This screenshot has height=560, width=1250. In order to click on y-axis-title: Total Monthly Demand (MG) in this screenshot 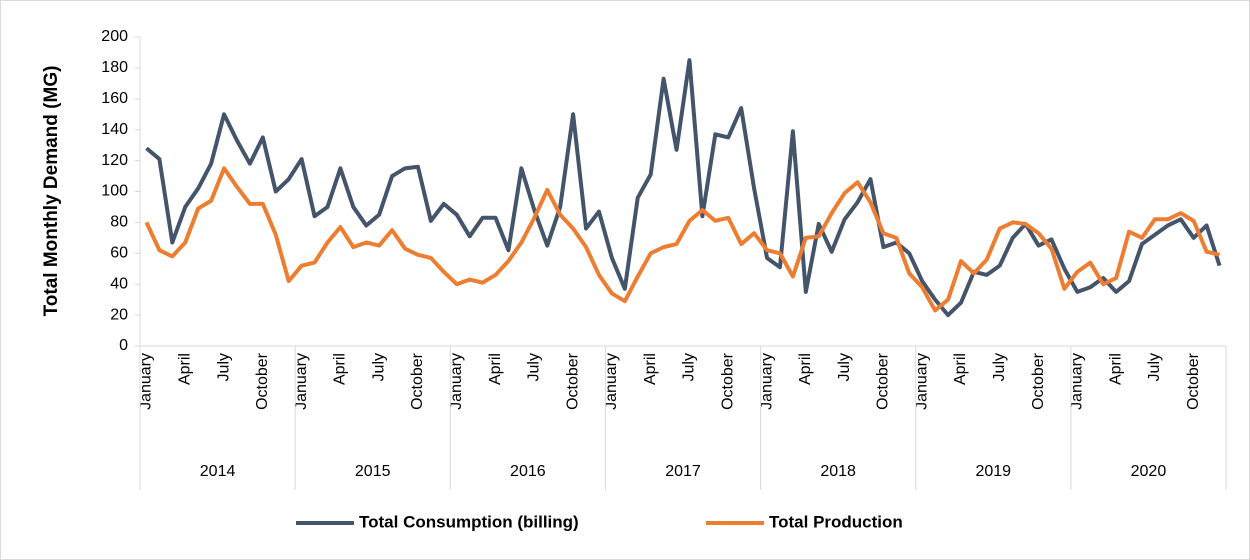, I will do `click(51, 191)`.